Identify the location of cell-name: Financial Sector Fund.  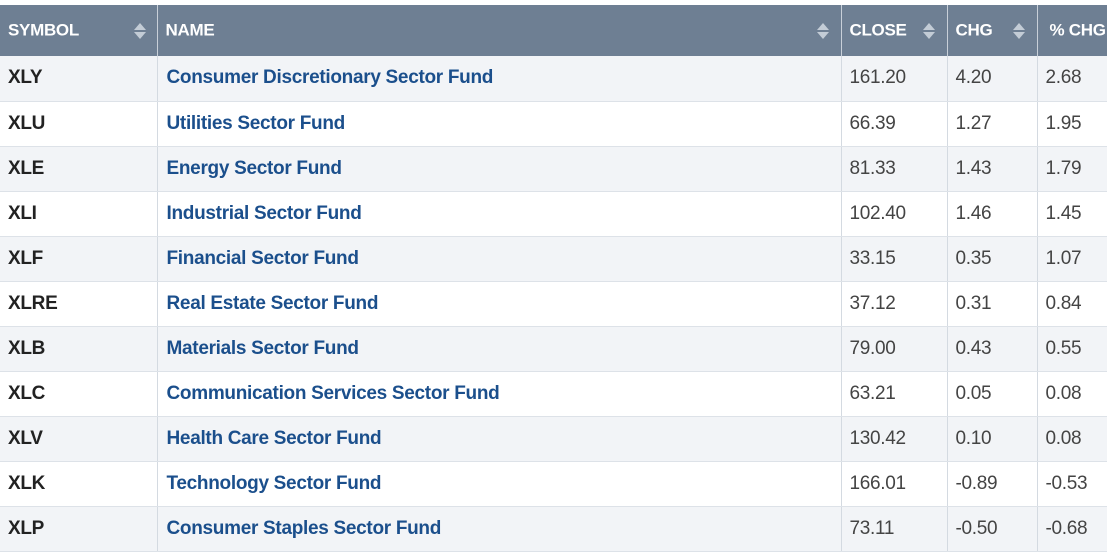
(499, 259).